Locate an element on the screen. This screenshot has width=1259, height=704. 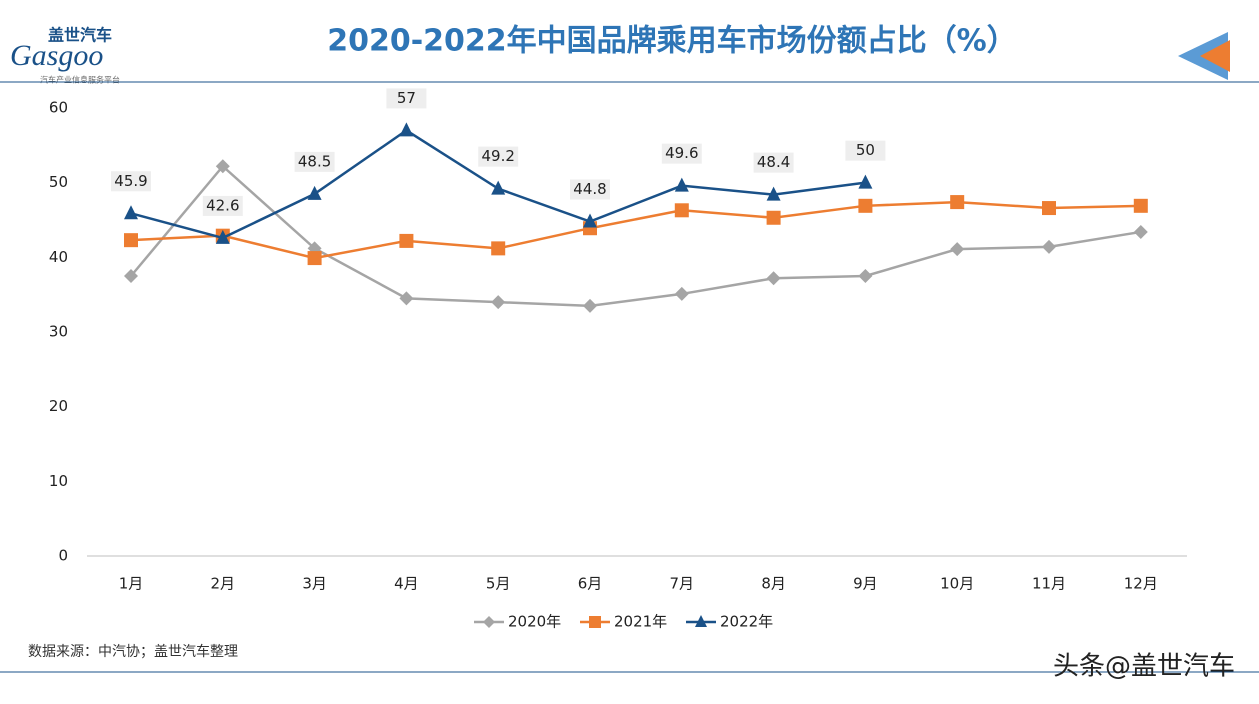
x-tick-label: 5月 is located at coordinates (498, 584).